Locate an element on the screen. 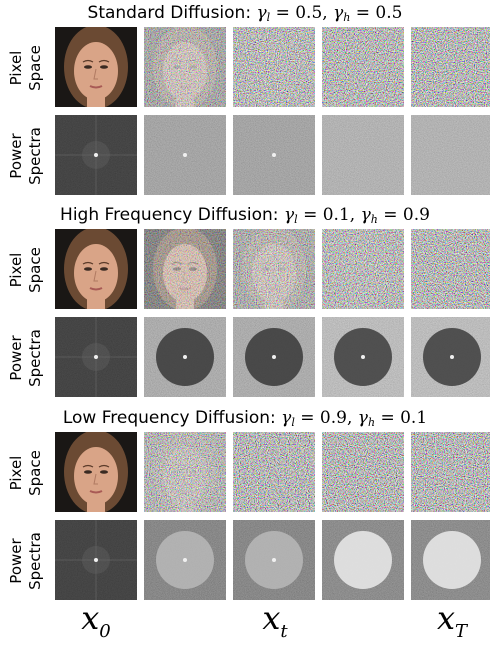  row-label-pixel-standard: Pixel Space is located at coordinates (25, 68).